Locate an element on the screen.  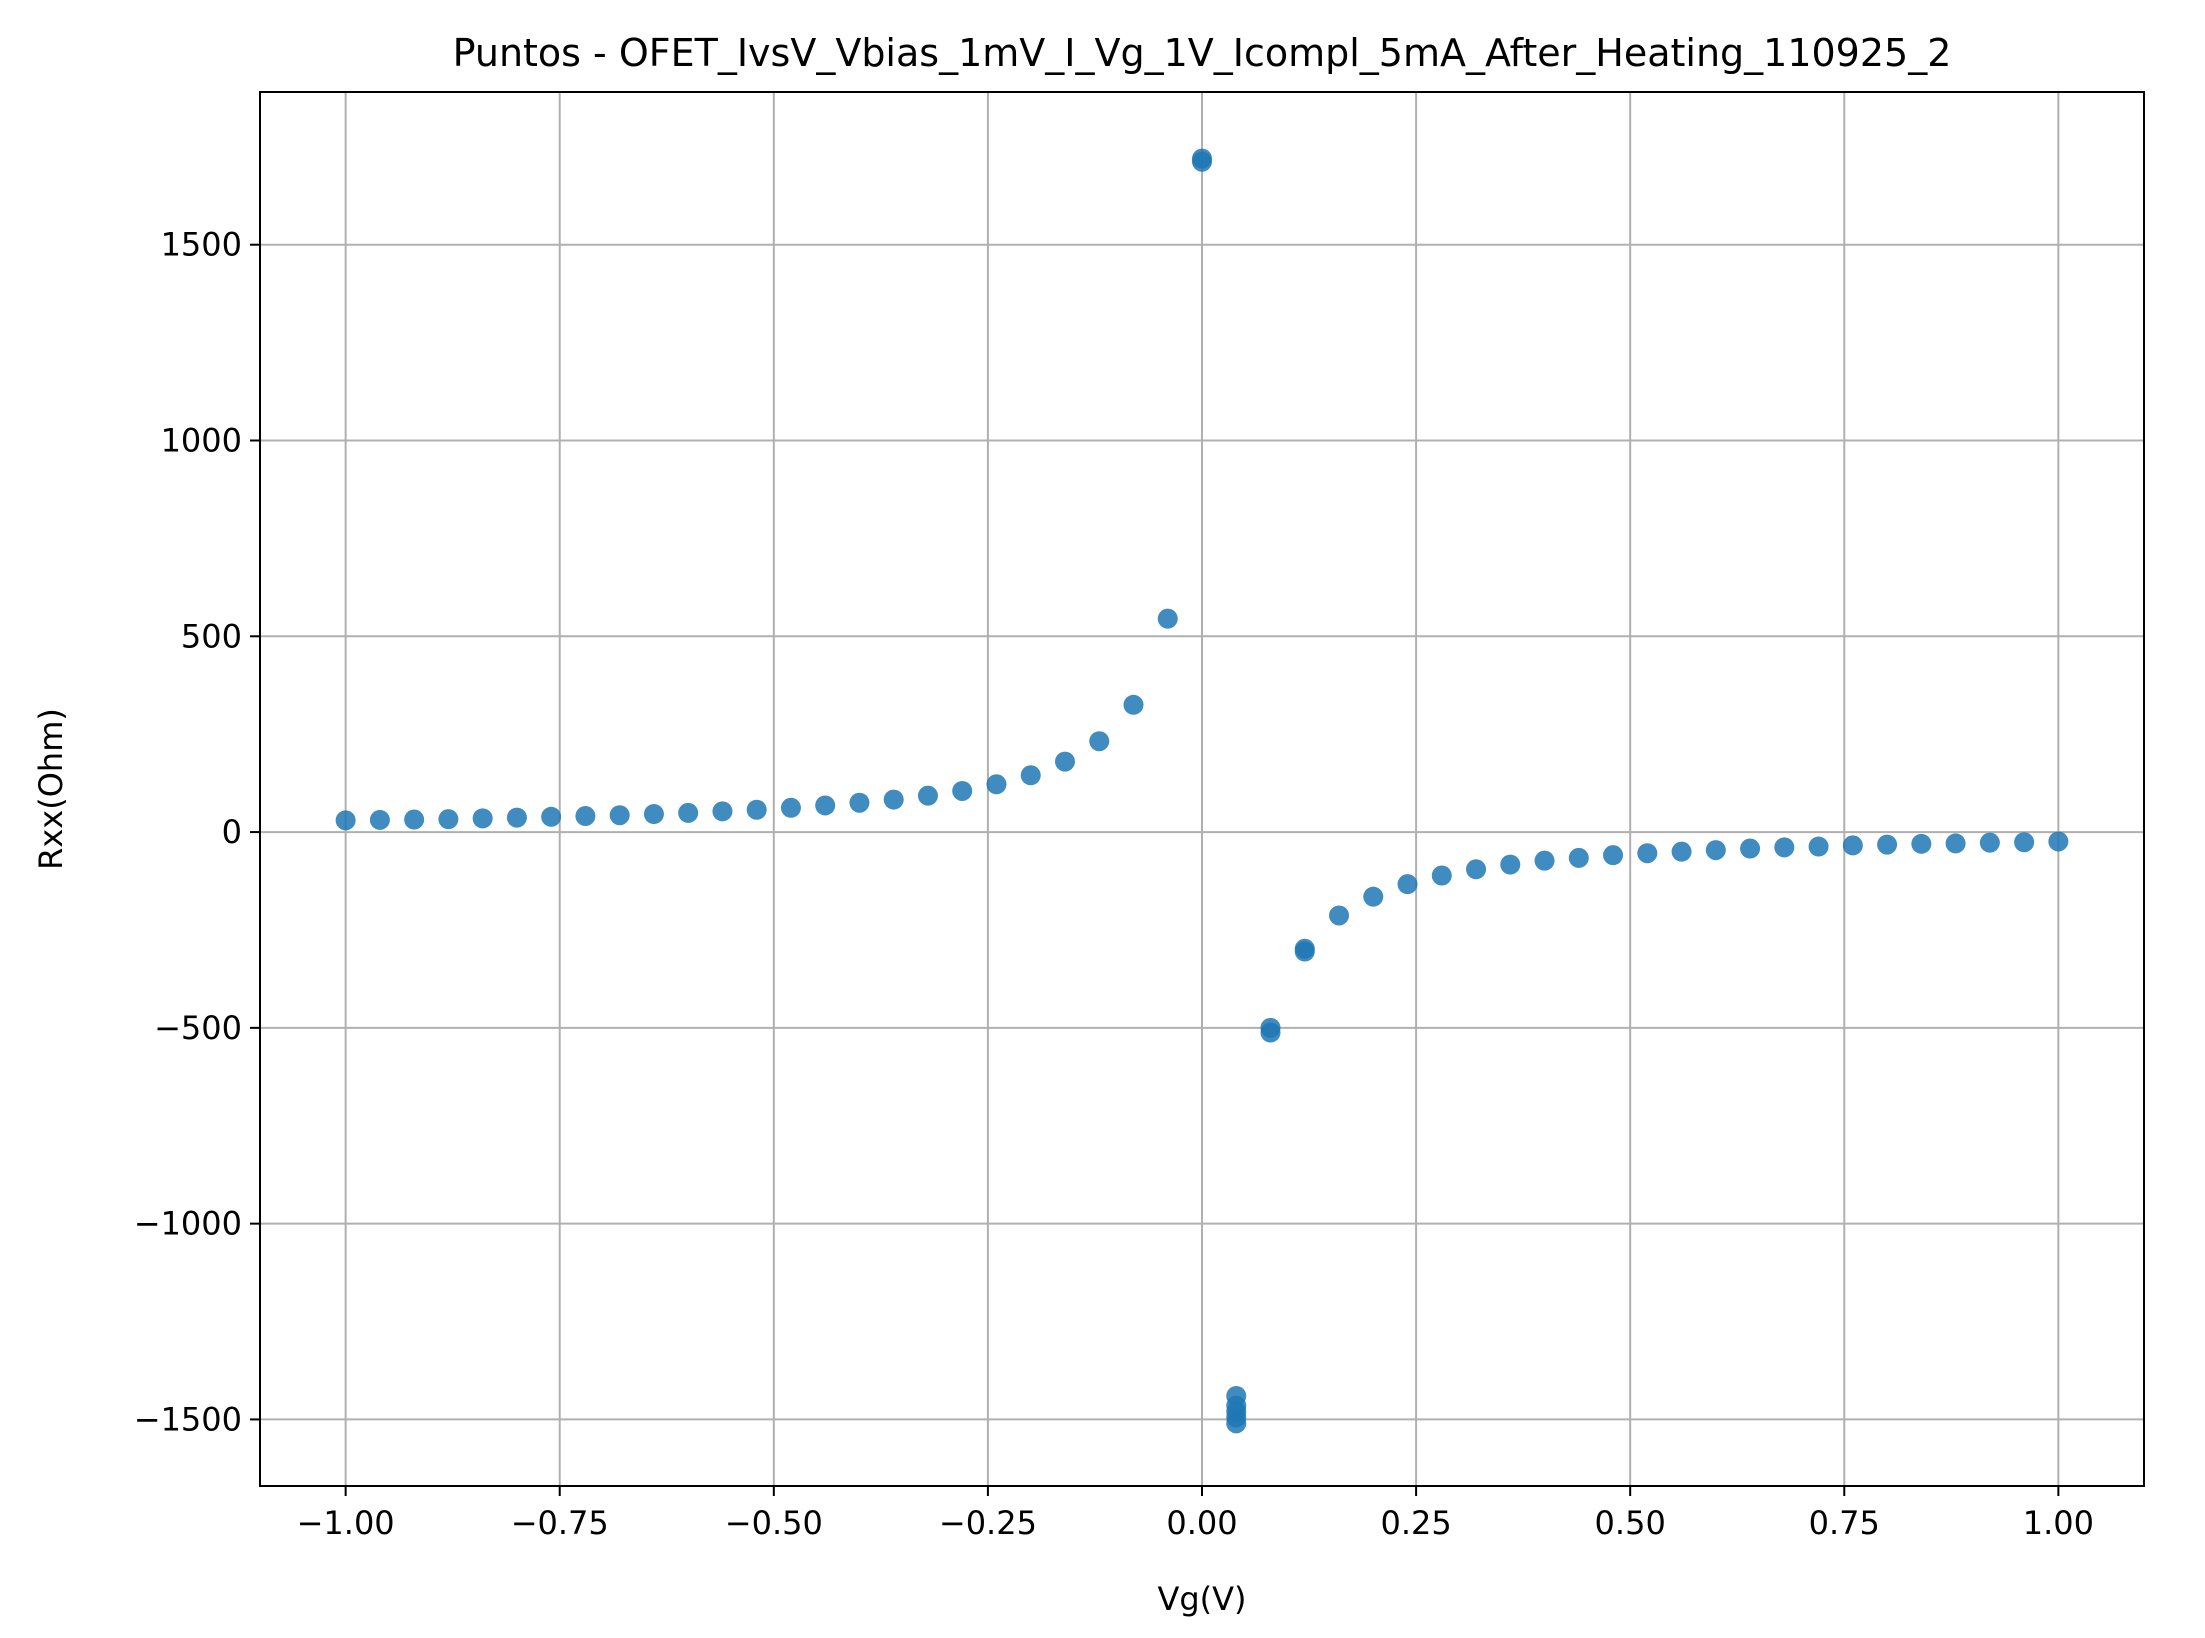
x-tick-label: 0.00 is located at coordinates (1201, 1523).